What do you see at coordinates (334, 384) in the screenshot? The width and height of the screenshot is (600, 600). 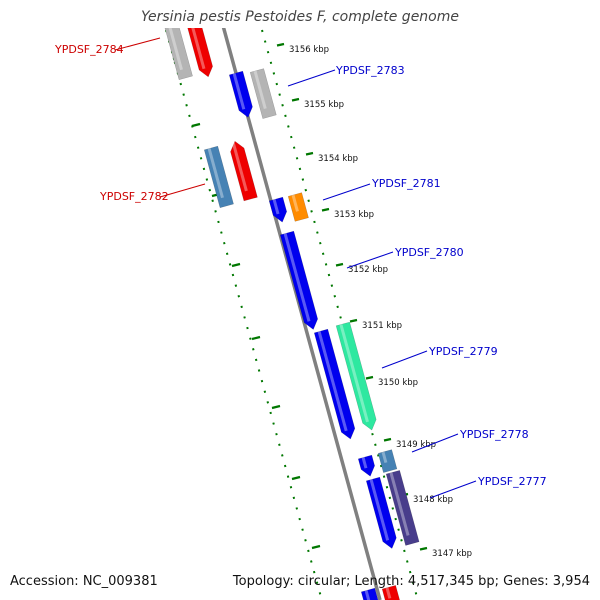 I see `gene-YPDSF_2779-blue` at bounding box center [334, 384].